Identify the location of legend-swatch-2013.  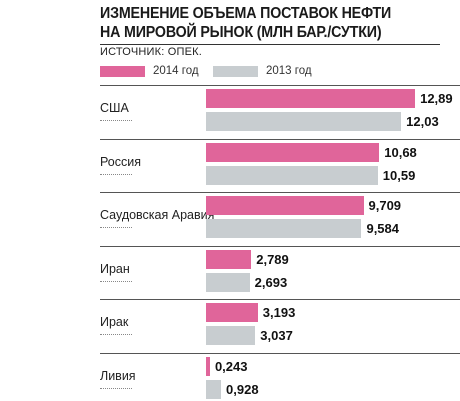
(235, 71).